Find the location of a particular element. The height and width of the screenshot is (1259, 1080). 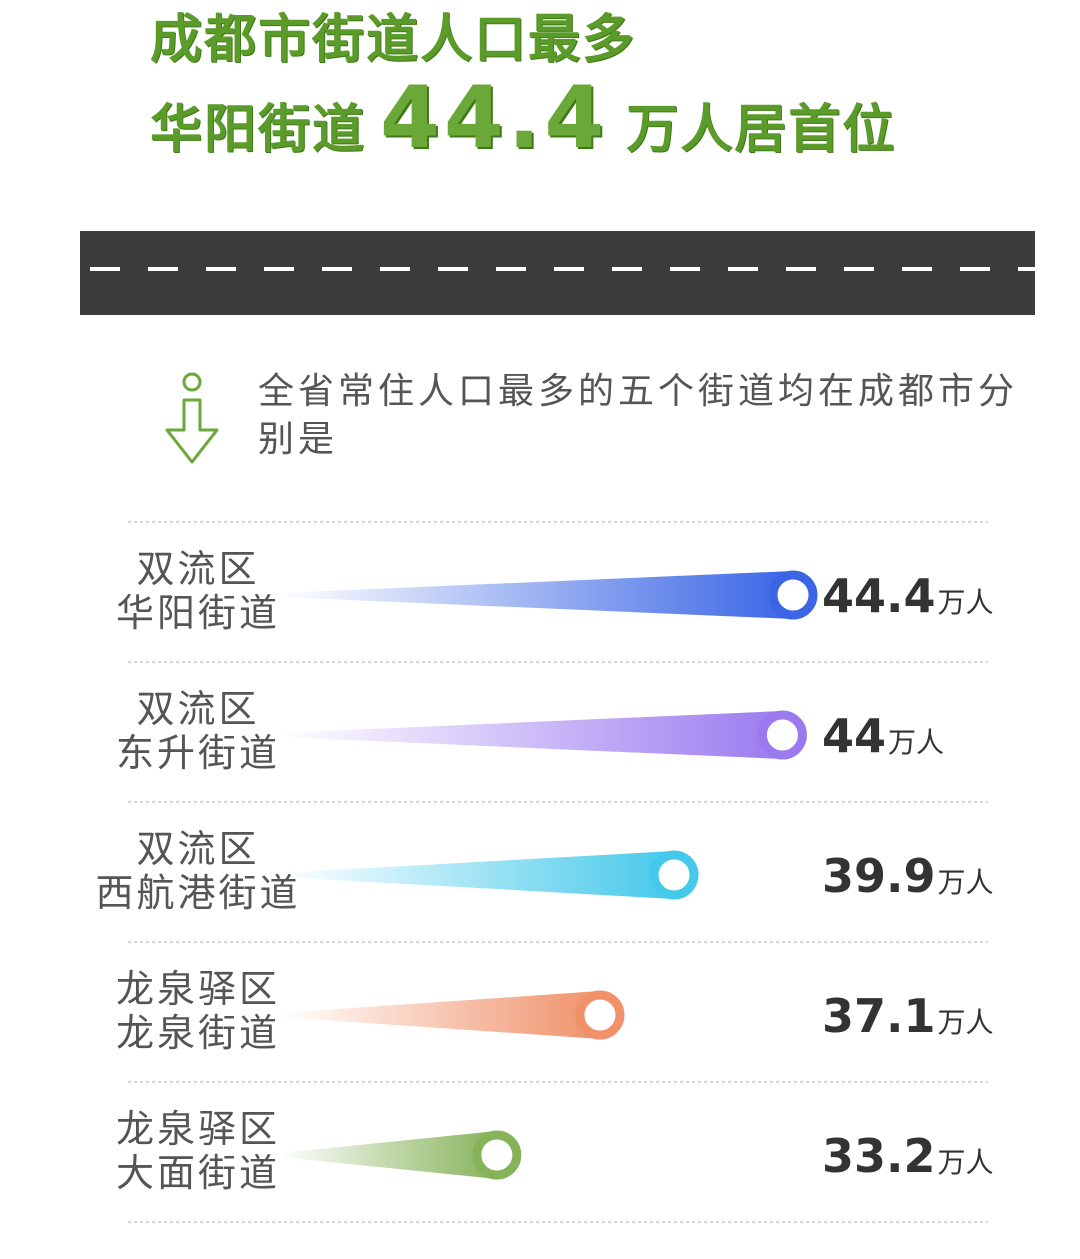

category-label-1: 双流区 华阳街道 is located at coordinates (198, 591).